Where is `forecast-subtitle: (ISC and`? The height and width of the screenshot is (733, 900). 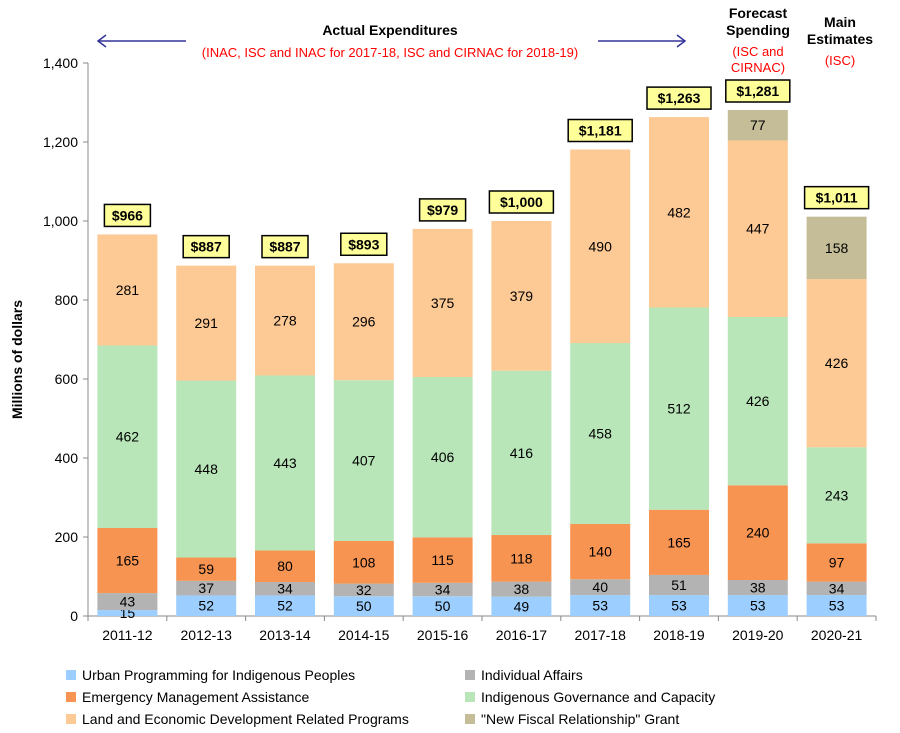
forecast-subtitle: (ISC and is located at coordinates (757, 51).